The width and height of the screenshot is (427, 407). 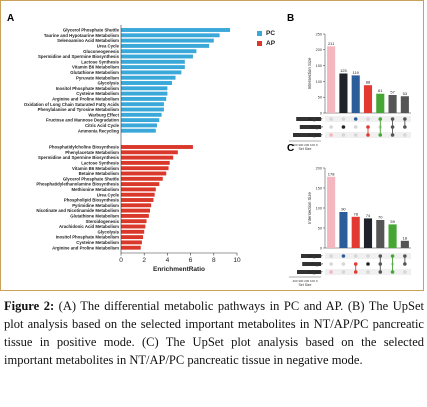 What do you see at coordinates (380, 217) in the screenshot?
I see `intersection-value-4: 70` at bounding box center [380, 217].